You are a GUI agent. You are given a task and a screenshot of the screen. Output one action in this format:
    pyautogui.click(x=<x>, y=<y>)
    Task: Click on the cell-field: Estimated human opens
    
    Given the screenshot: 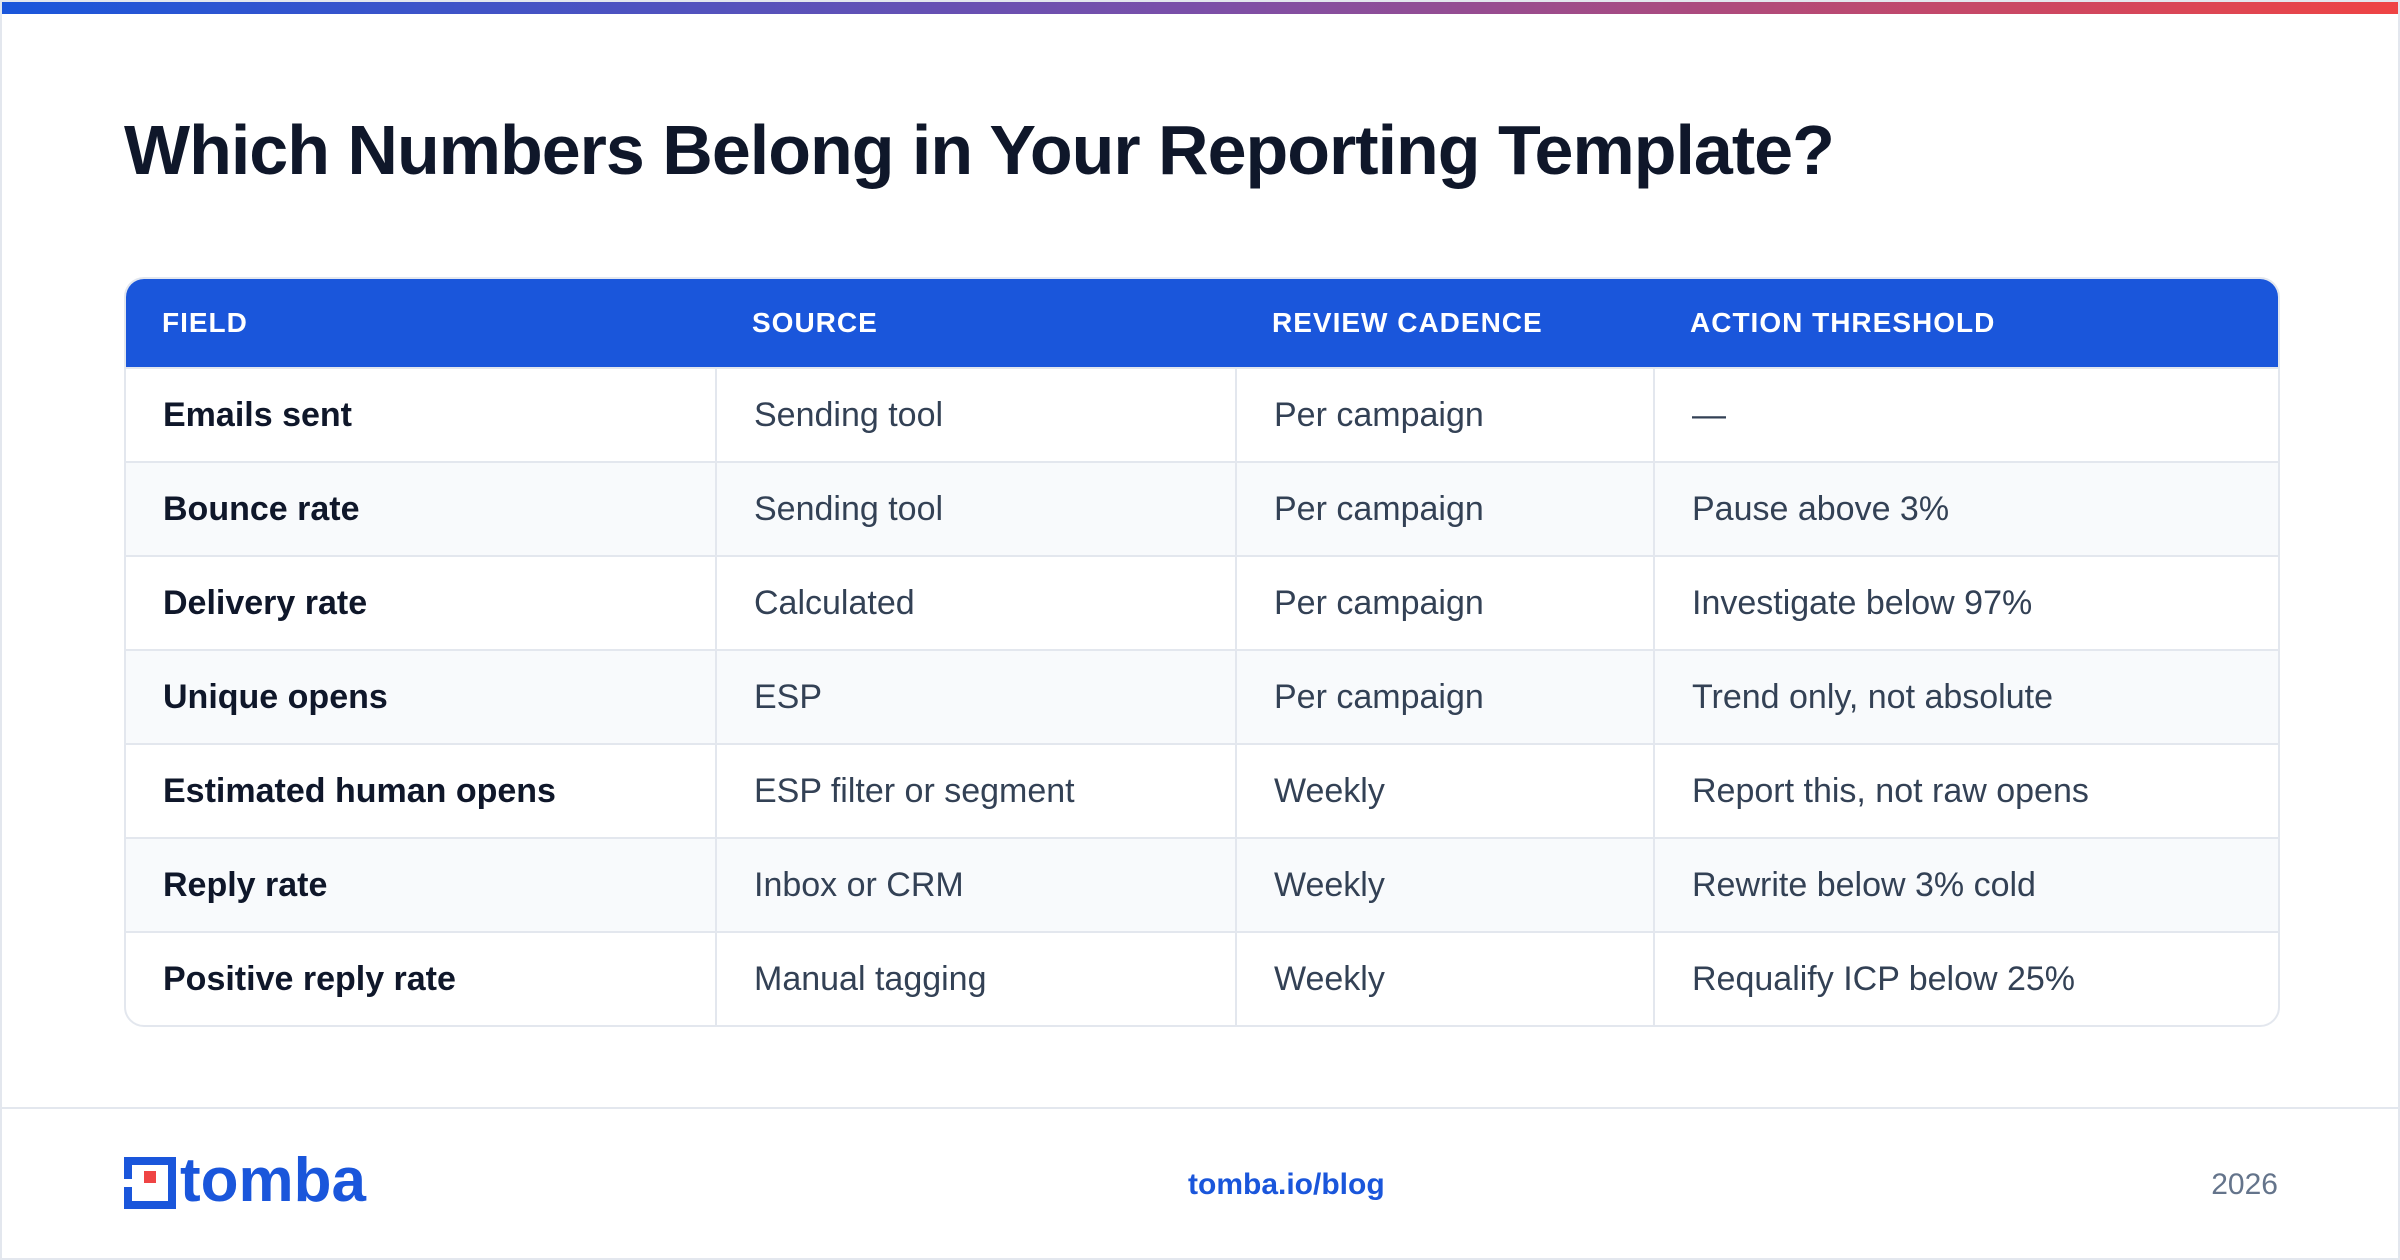 What is the action you would take?
    pyautogui.click(x=421, y=790)
    